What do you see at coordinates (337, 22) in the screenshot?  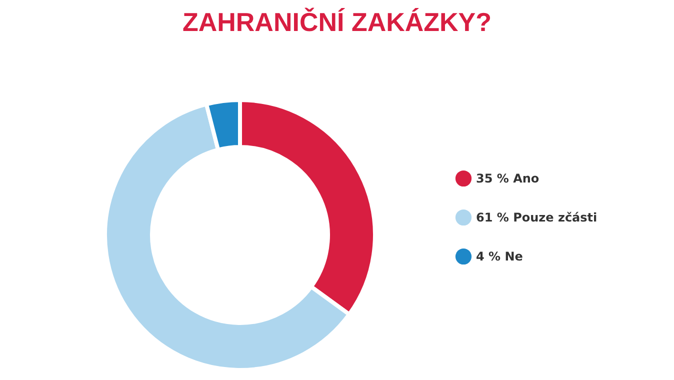 I see `chart-title: ZAHRANIČNÍ ZAKÁZKY?` at bounding box center [337, 22].